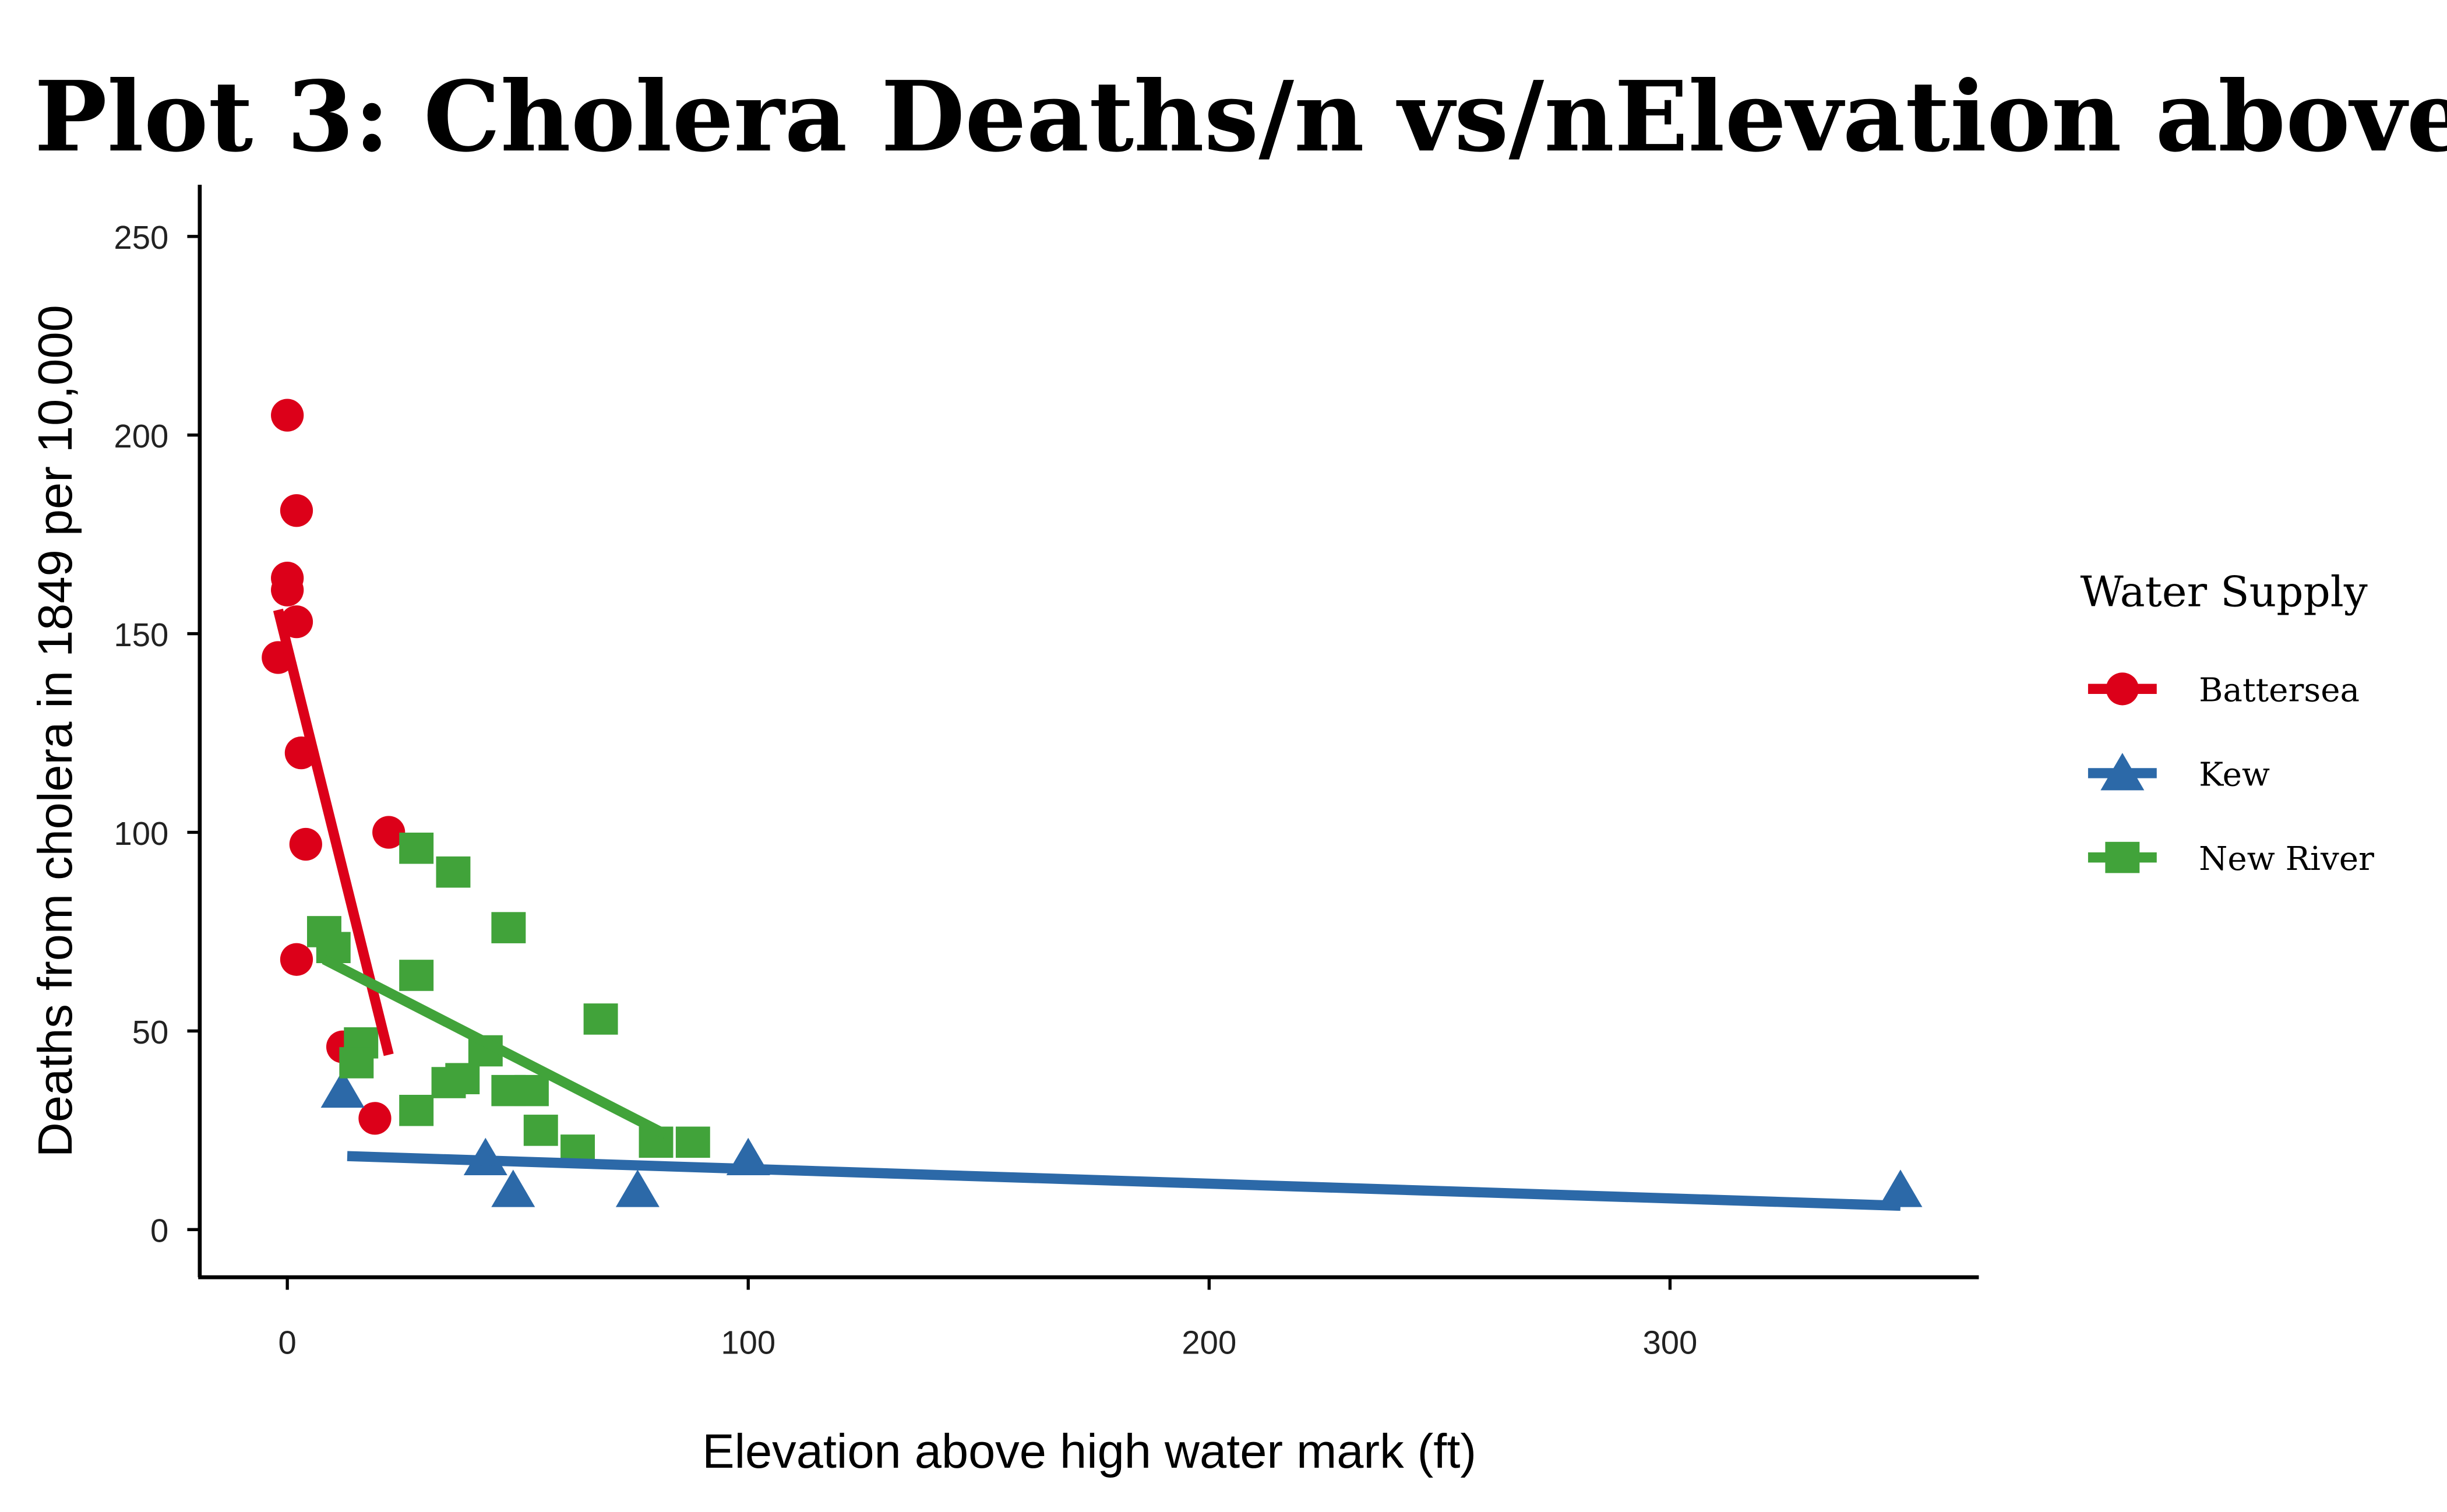  What do you see at coordinates (495, 1046) in the screenshot?
I see `trend-line-new-river` at bounding box center [495, 1046].